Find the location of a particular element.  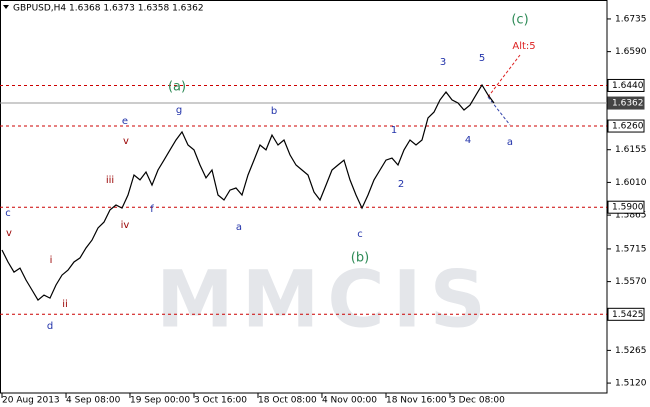

wave-label: 1 is located at coordinates (394, 130).